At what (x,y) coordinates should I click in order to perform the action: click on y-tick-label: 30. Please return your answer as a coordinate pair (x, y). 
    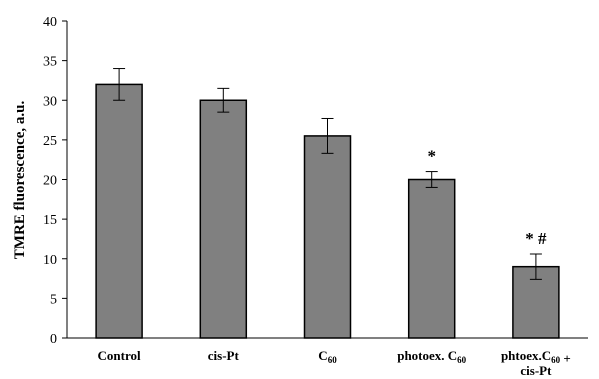
    Looking at the image, I should click on (50, 101).